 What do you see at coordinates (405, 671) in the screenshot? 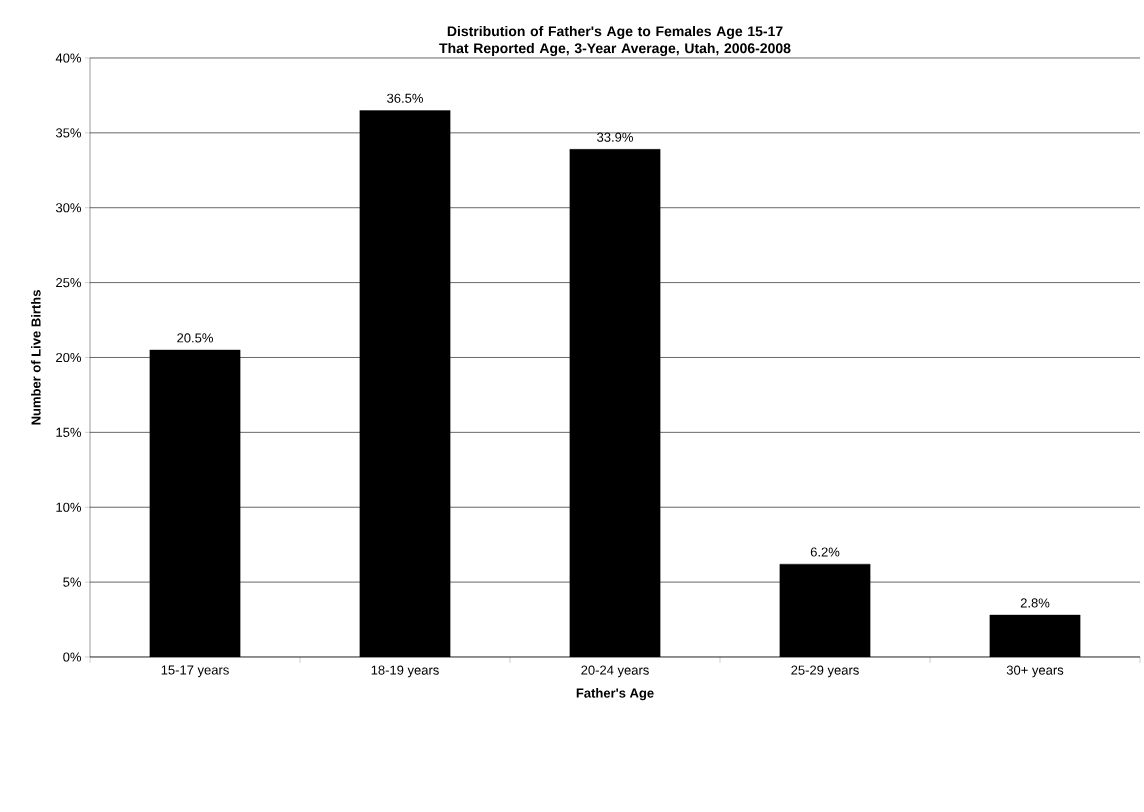
I see `x-tick-label: 18-19 years` at bounding box center [405, 671].